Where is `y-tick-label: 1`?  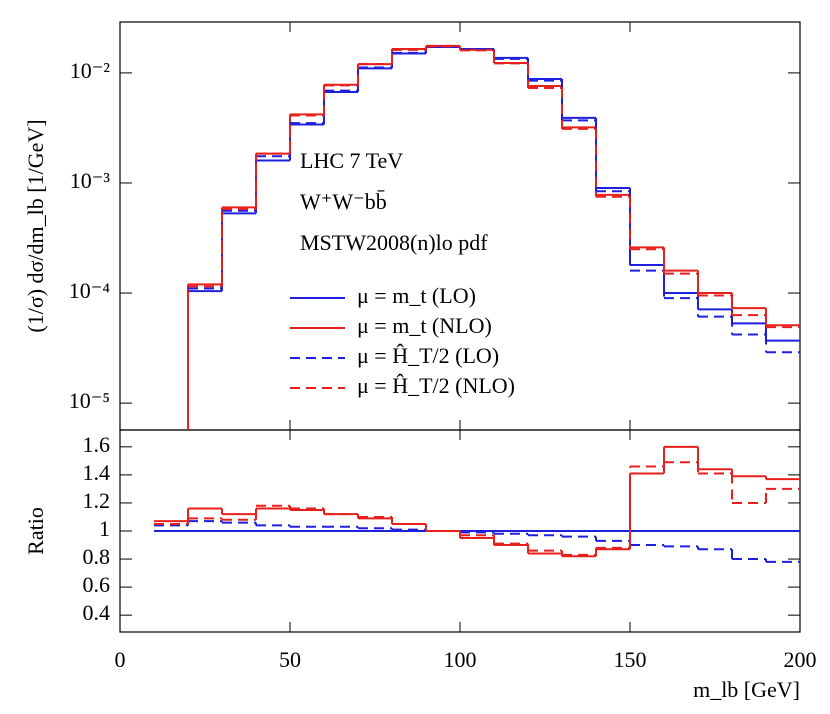 y-tick-label: 1 is located at coordinates (104, 528).